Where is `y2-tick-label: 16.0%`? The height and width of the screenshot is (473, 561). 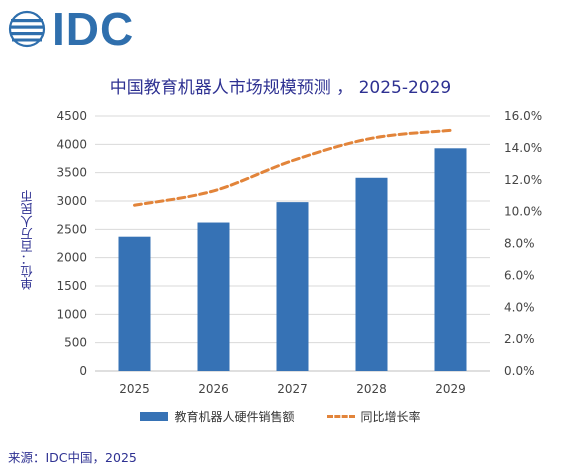 y2-tick-label: 16.0% is located at coordinates (523, 116).